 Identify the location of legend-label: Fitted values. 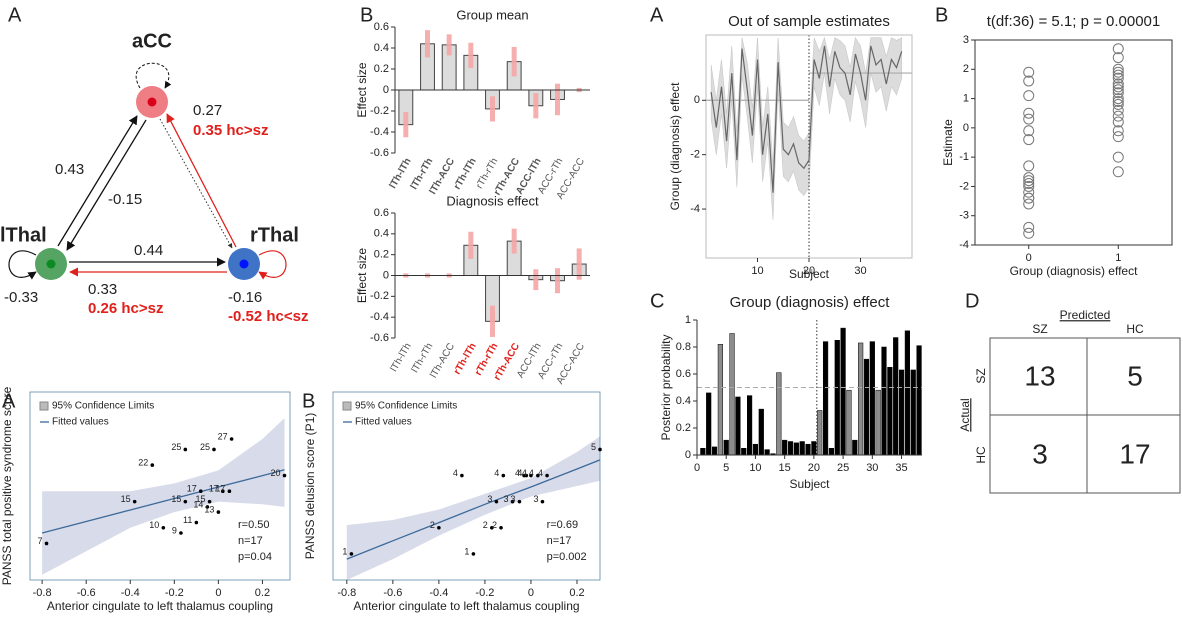
(383, 422).